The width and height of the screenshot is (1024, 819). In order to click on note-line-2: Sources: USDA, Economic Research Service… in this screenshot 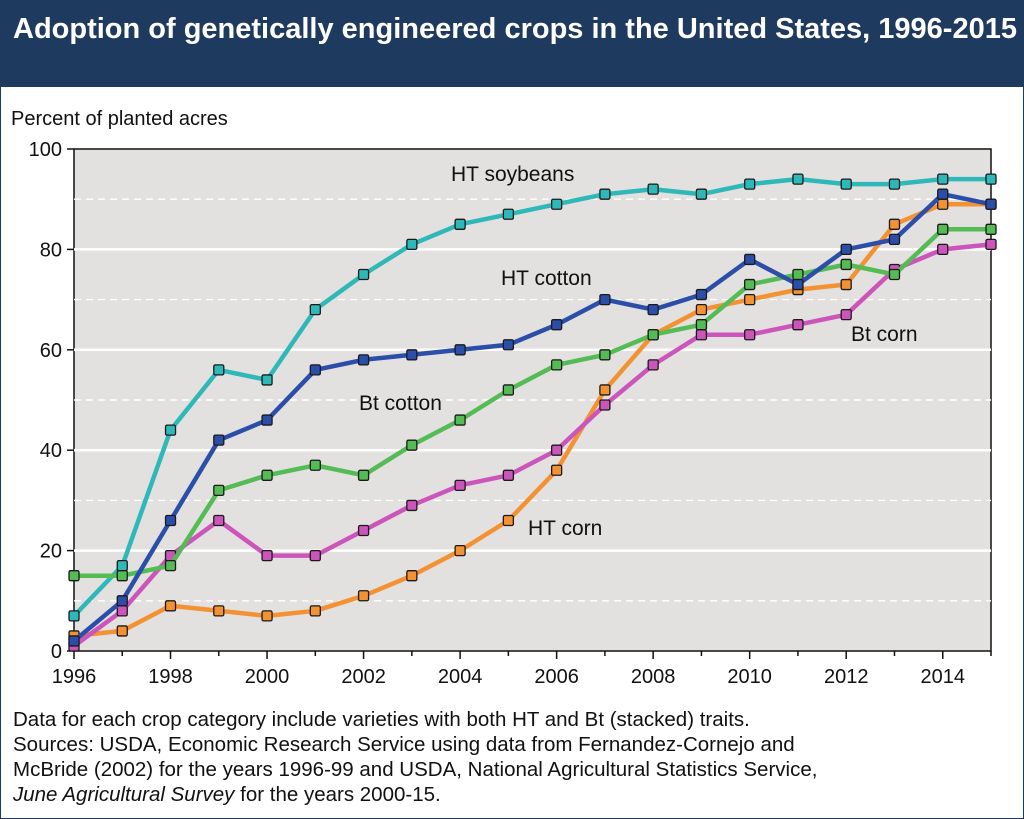, I will do `click(404, 744)`.